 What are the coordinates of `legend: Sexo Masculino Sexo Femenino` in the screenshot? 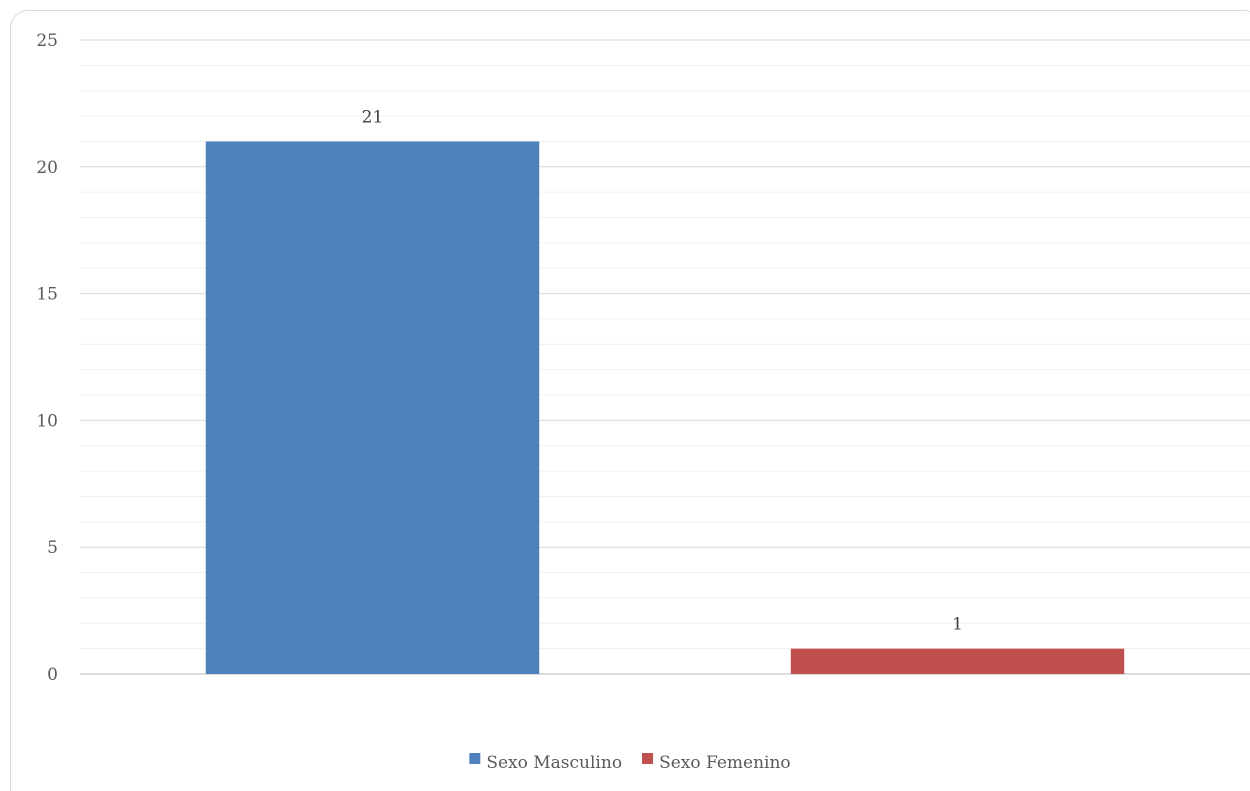 It's located at (630, 763).